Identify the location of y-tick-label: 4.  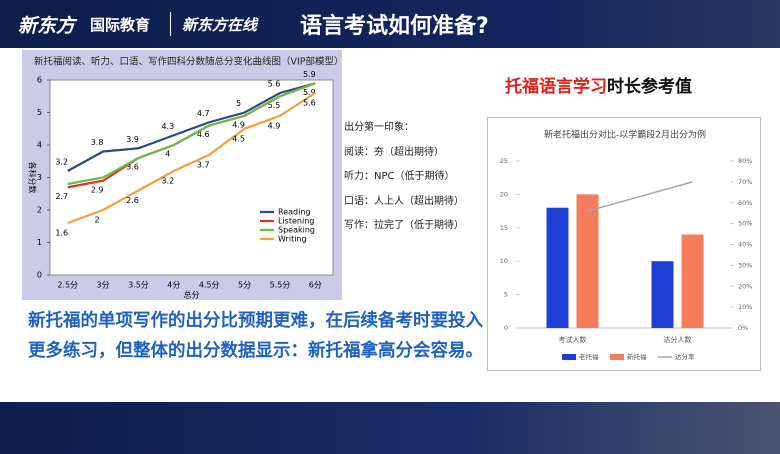
(39, 145).